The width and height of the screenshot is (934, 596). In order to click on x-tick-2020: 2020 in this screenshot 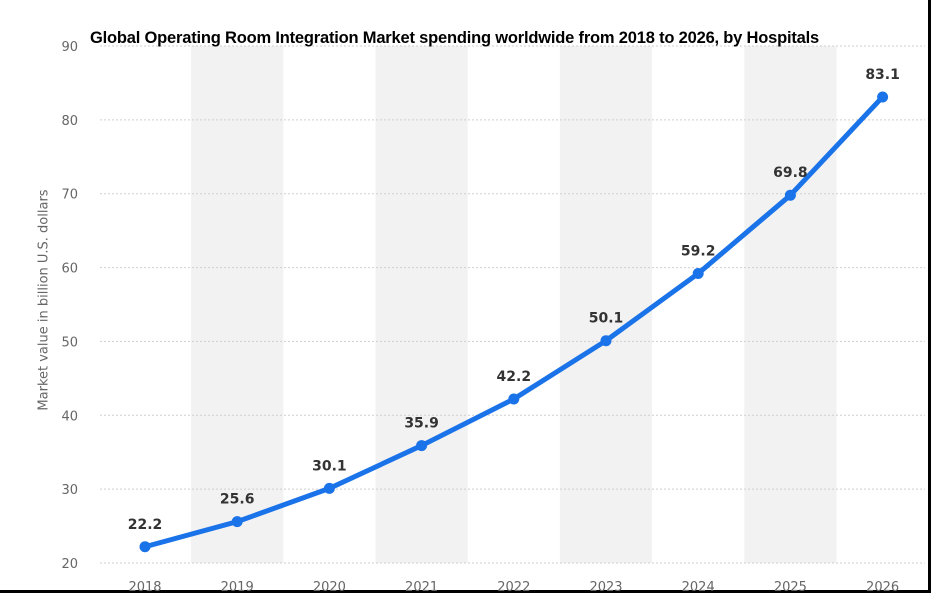, I will do `click(329, 587)`.